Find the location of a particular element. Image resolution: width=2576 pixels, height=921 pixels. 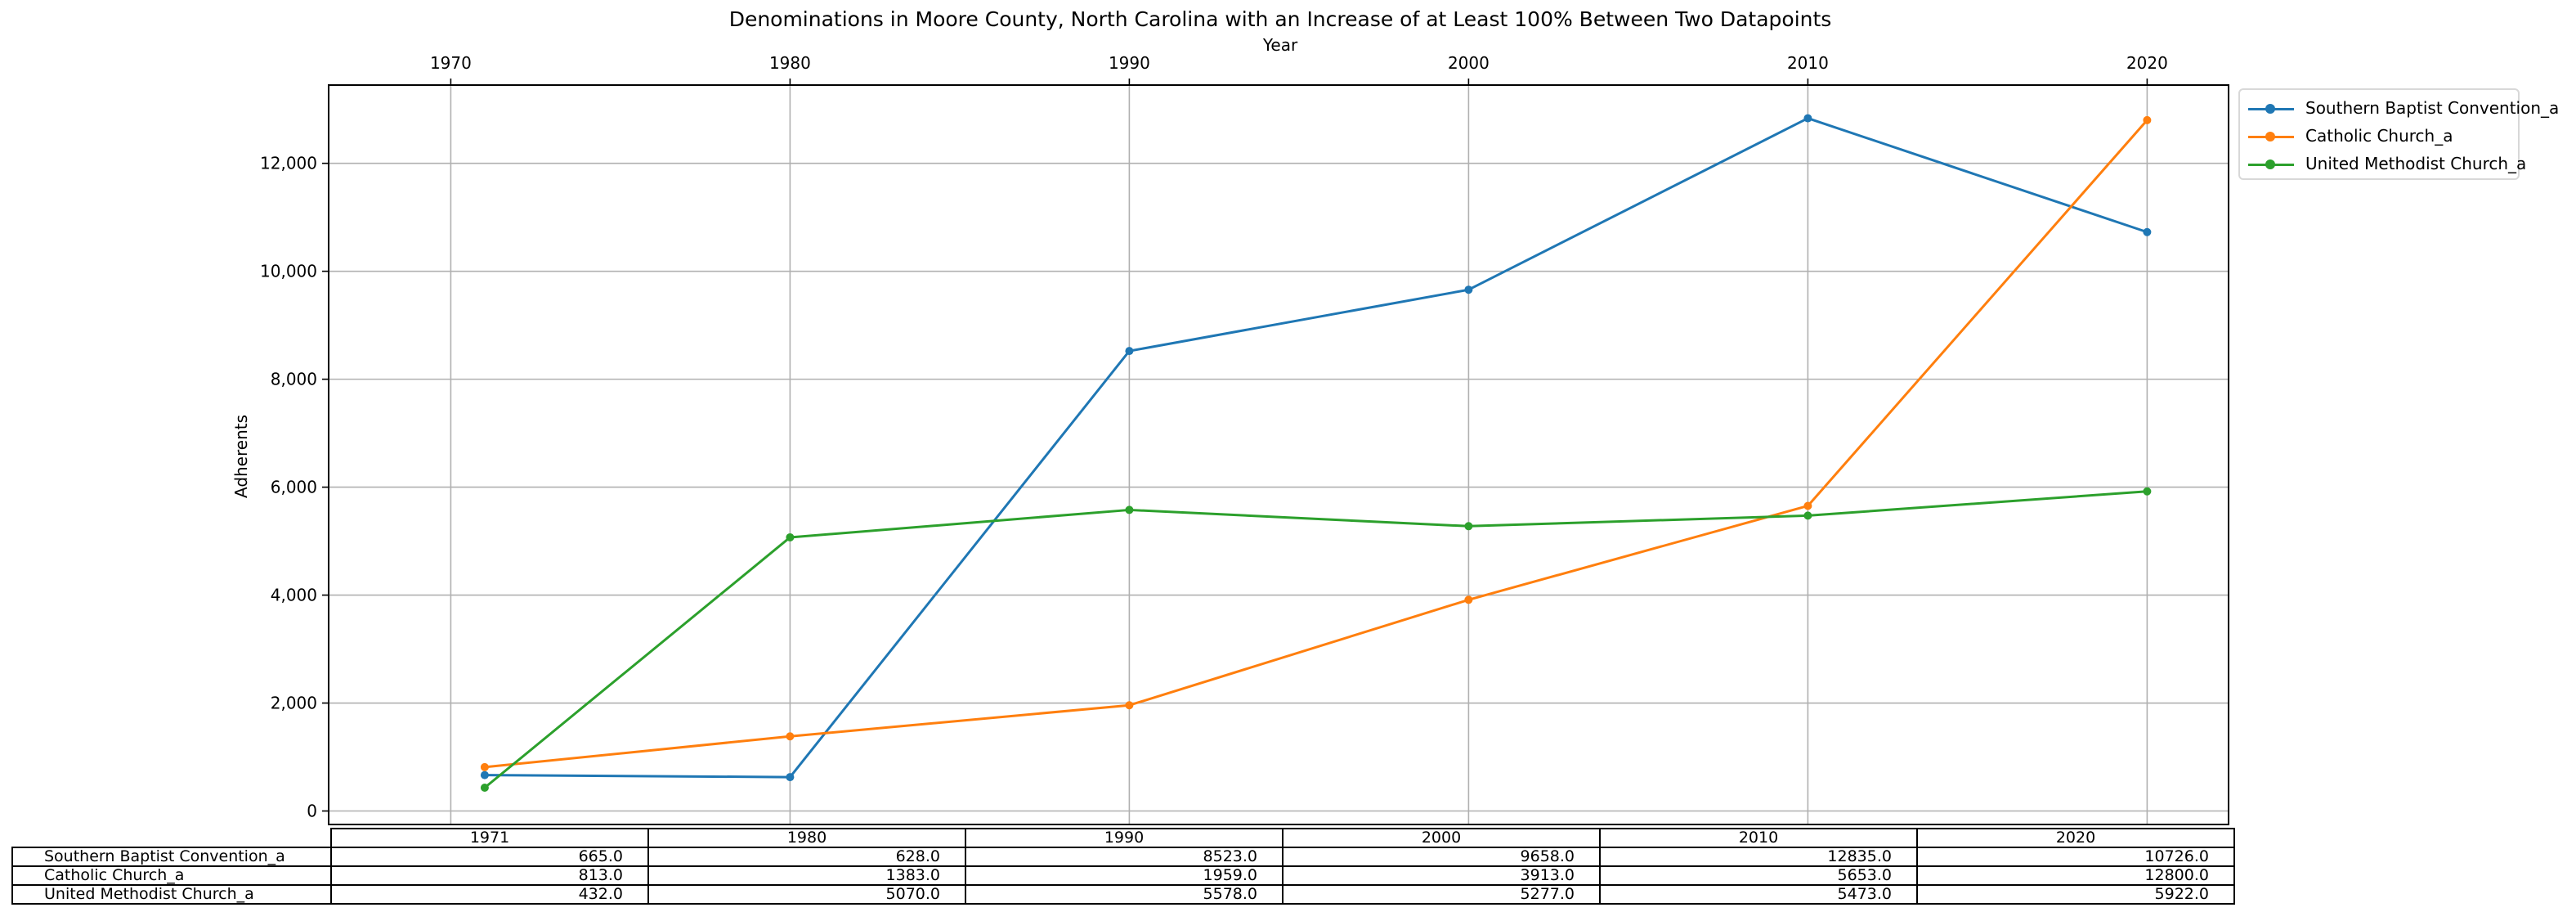

table-cell: 5277.0 is located at coordinates (1441, 894).